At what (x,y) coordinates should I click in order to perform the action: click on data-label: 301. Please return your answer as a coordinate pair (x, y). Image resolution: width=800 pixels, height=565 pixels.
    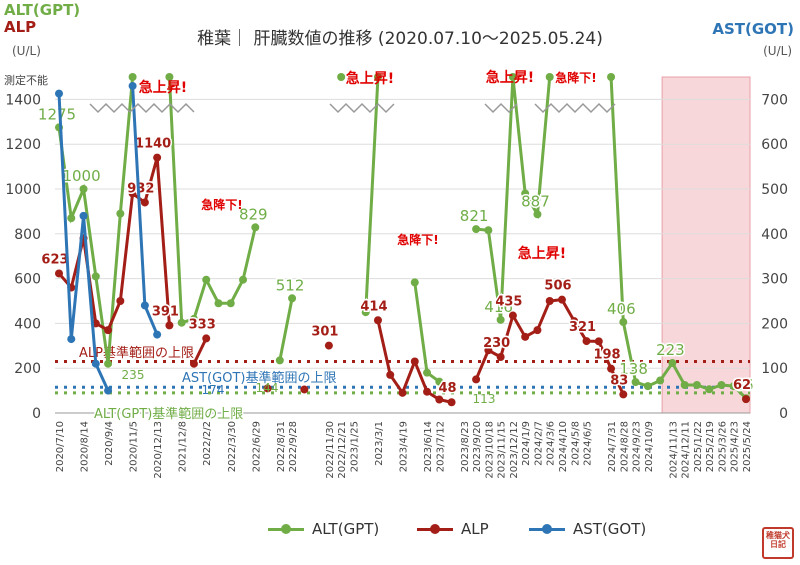
    Looking at the image, I should click on (324, 332).